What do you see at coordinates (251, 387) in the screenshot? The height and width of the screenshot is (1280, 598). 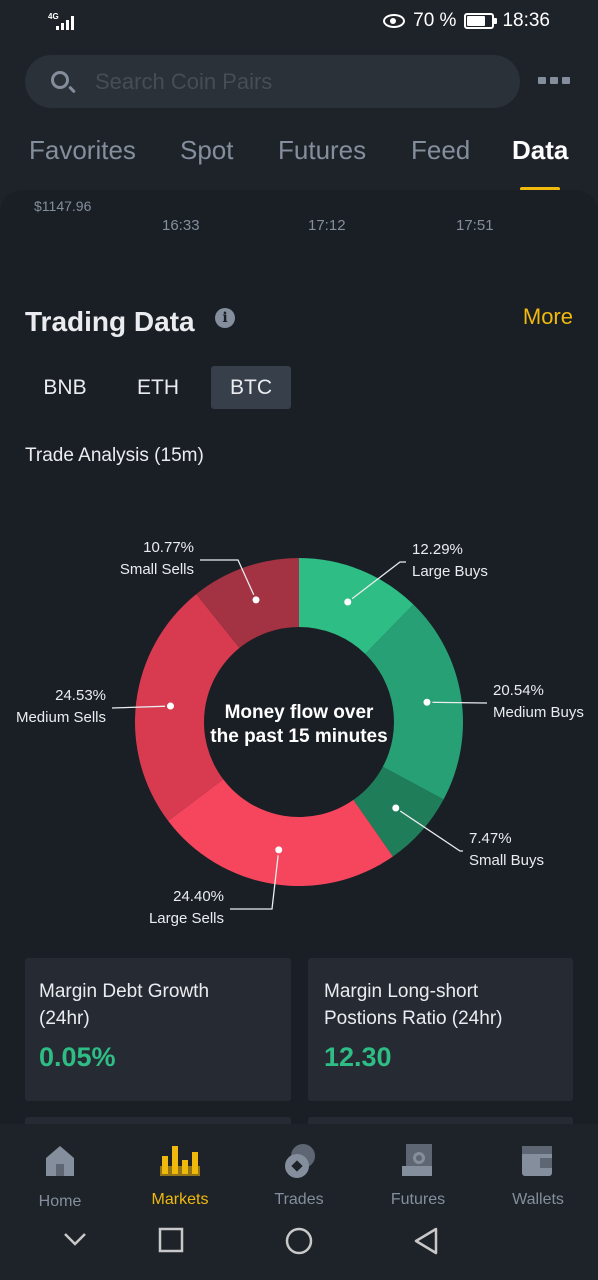 I see `coin-tab-btc: BTC` at bounding box center [251, 387].